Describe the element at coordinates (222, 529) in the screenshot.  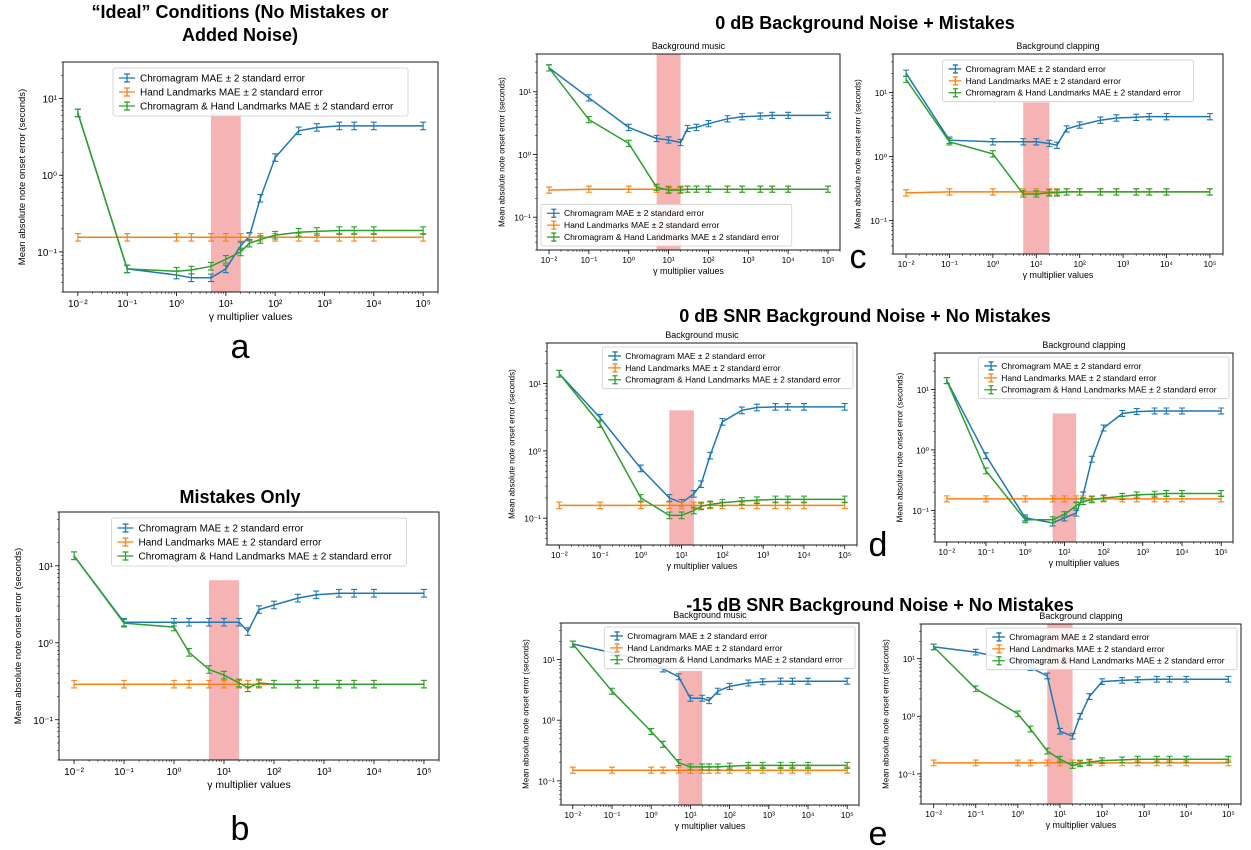
I see `legend-entry: Chromagram MAE ± 2 standard error` at that location.